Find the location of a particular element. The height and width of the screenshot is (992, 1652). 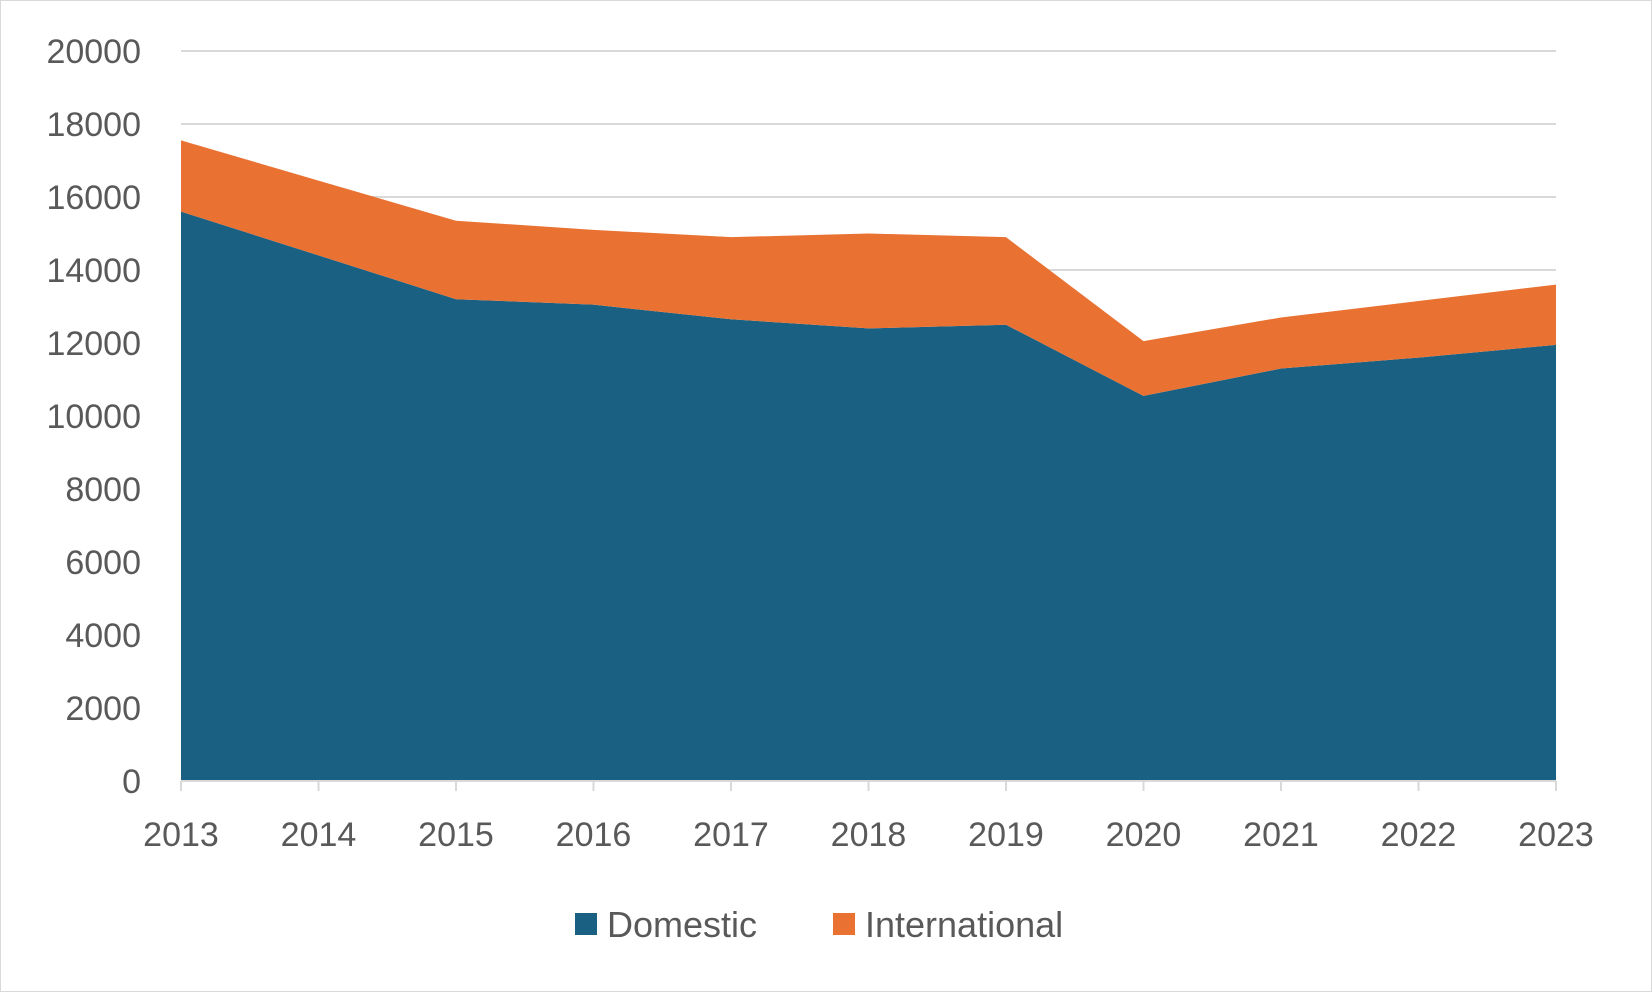

x-tick-label-2020: 2020 is located at coordinates (1144, 835).